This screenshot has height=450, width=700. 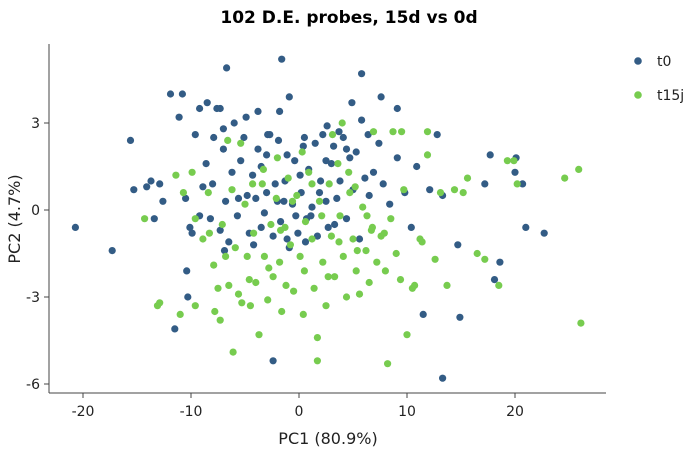 What do you see at coordinates (515, 412) in the screenshot?
I see `x-tick-label: 20` at bounding box center [515, 412].